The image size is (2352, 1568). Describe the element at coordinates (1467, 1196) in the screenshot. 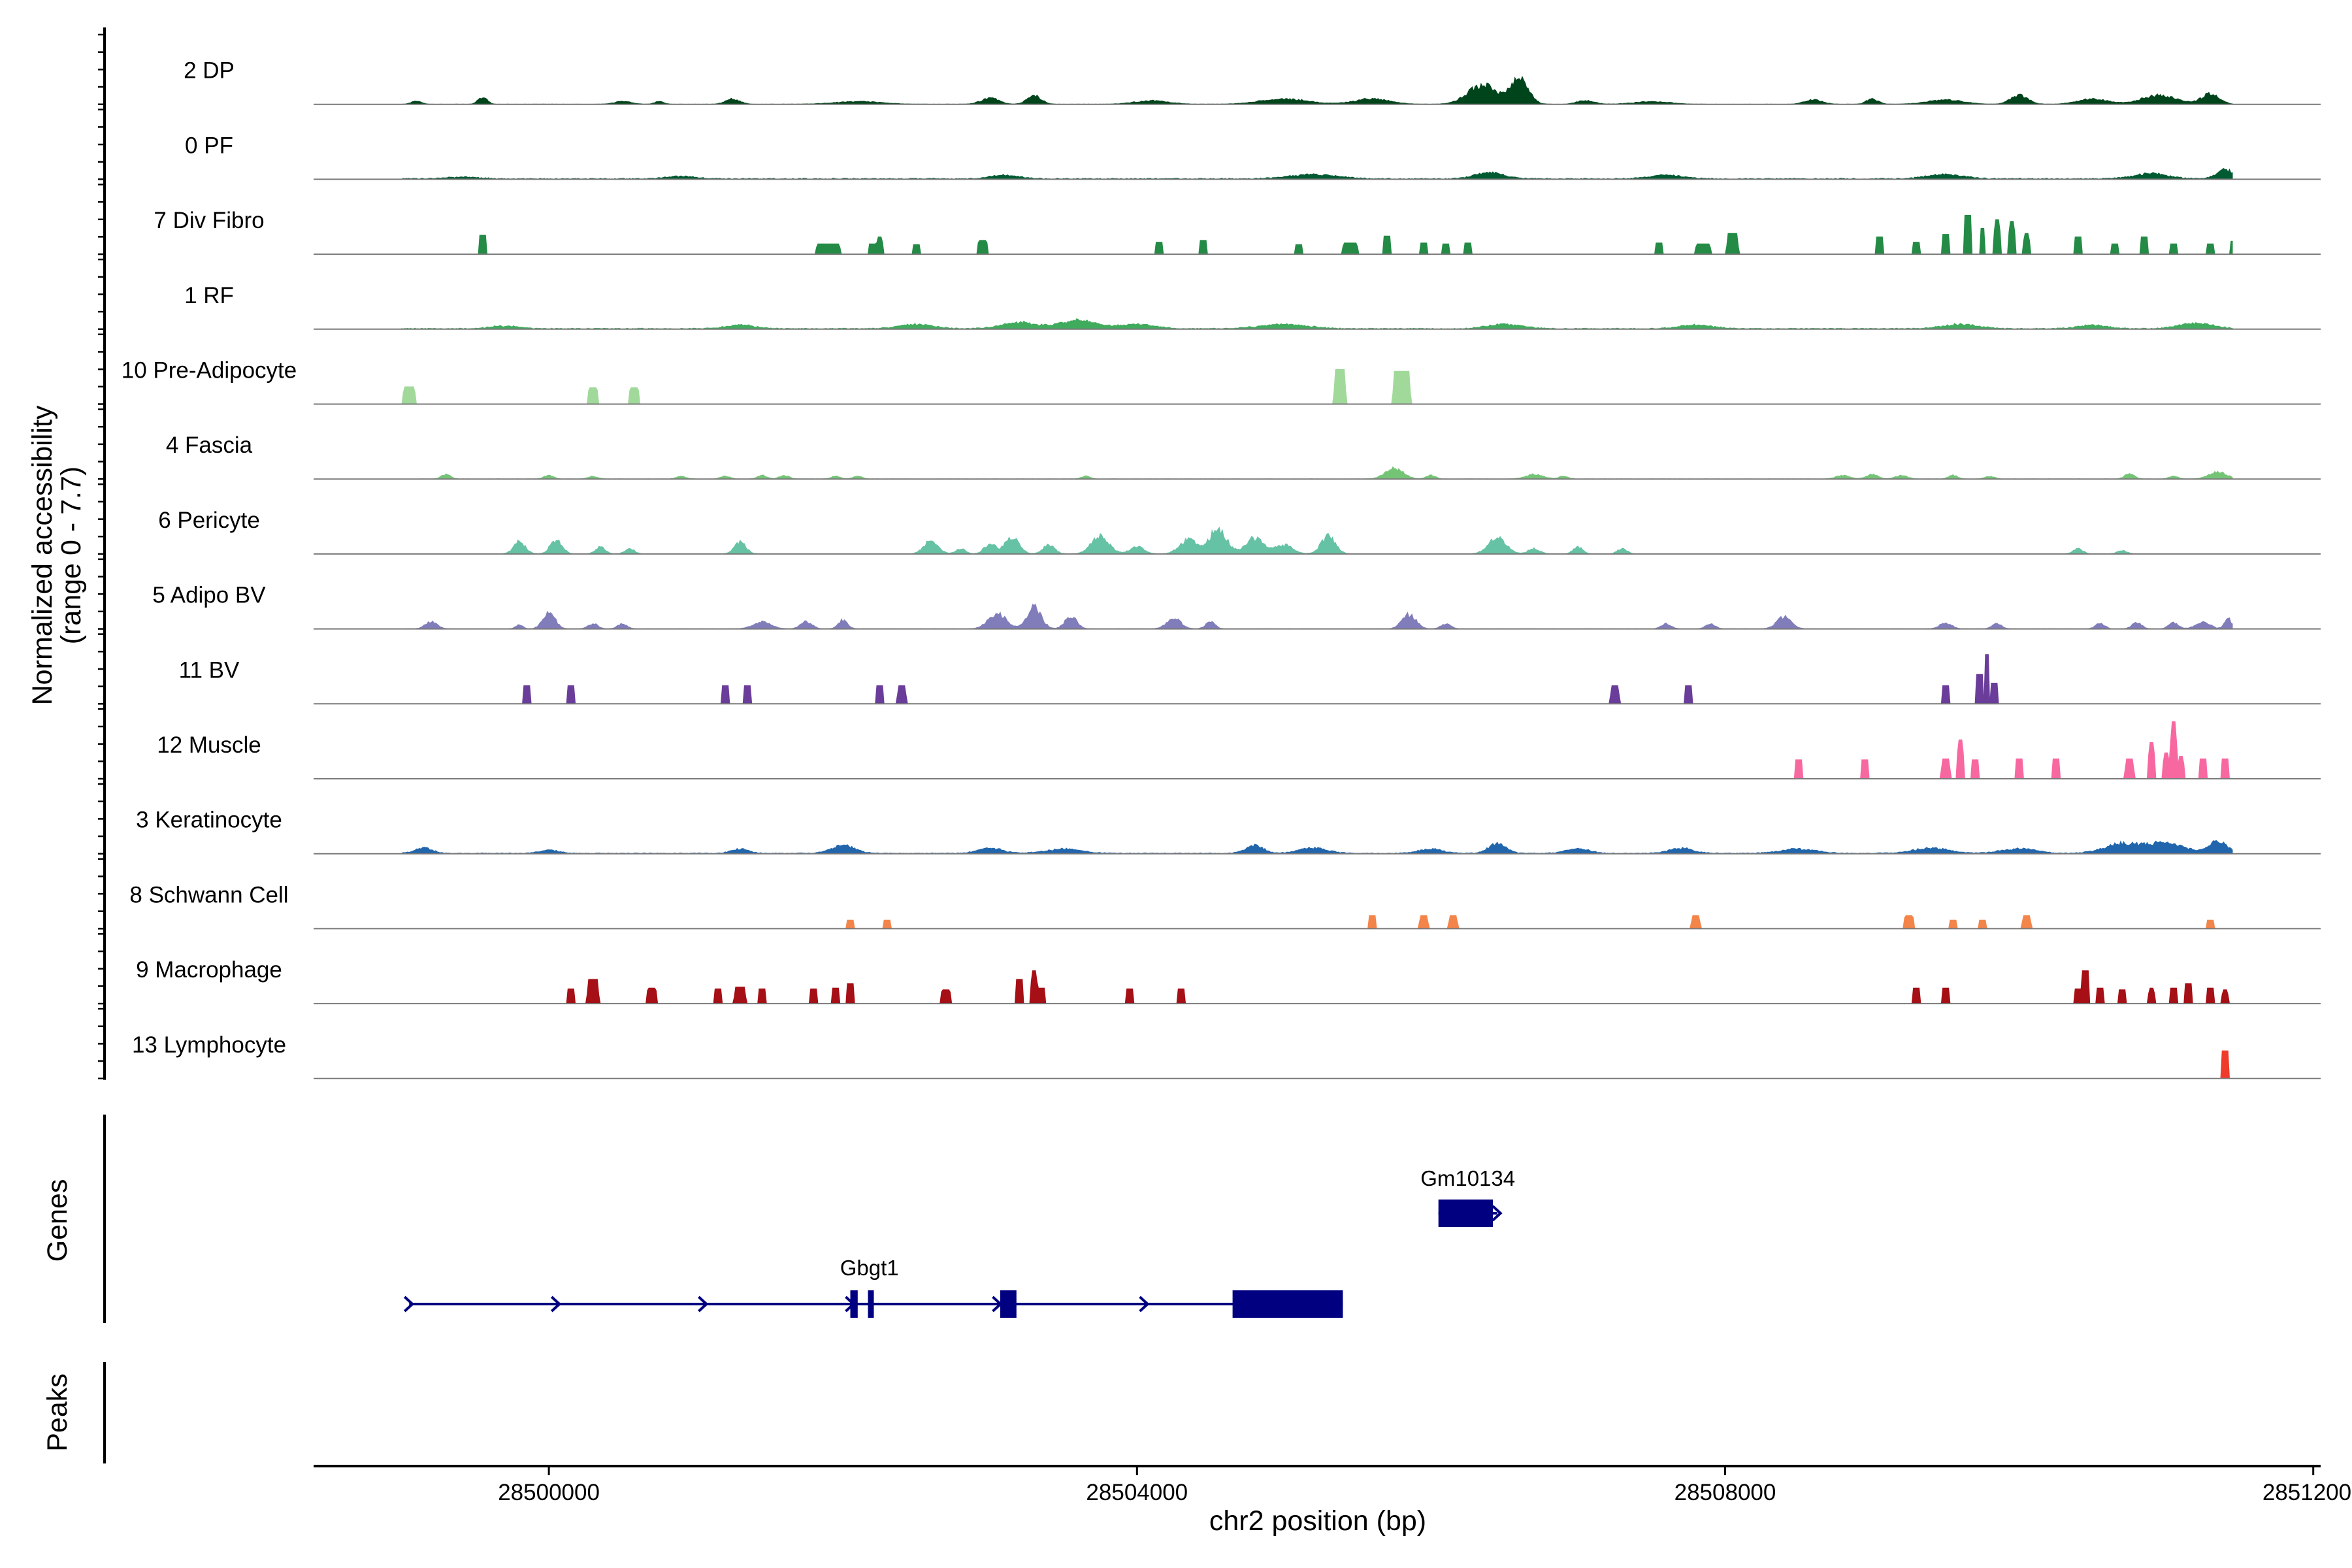

I see `gene-gm10134: Gm10134` at that location.